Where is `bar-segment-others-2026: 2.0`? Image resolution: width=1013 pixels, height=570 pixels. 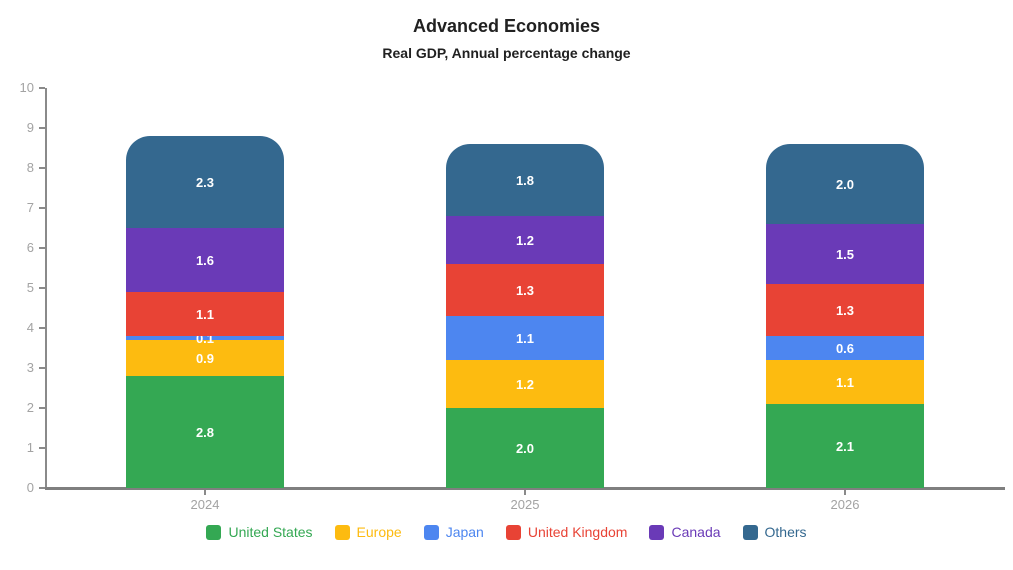
bar-segment-others-2026: 2.0 is located at coordinates (845, 184).